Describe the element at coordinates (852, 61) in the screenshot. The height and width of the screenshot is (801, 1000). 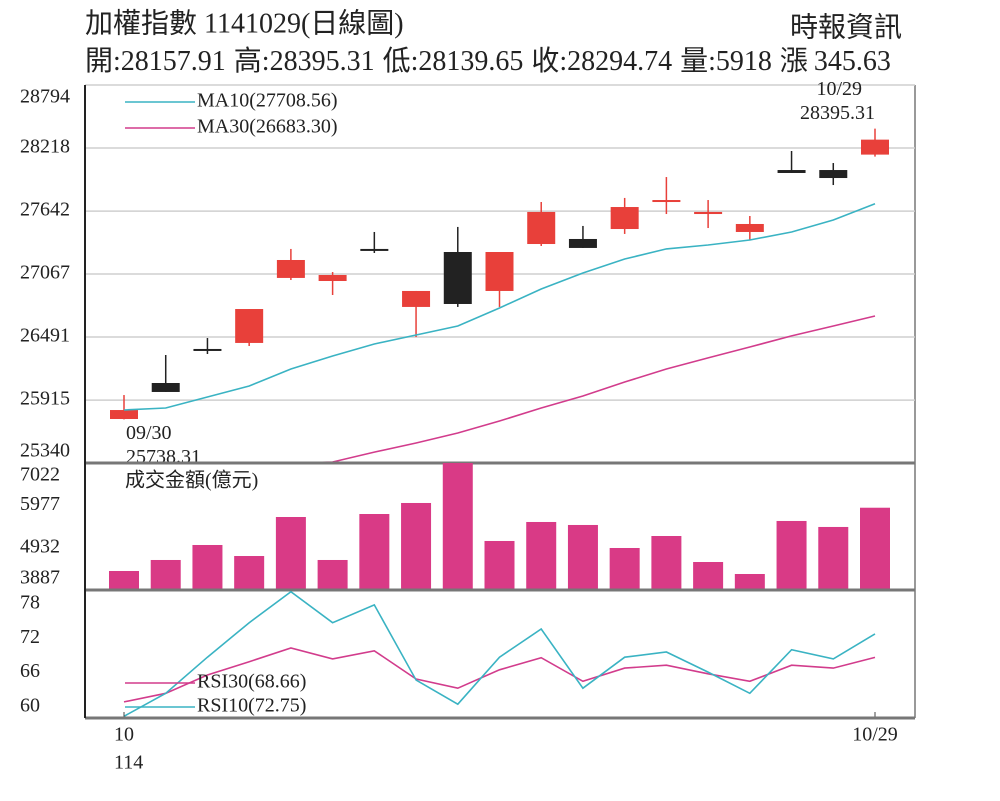
I see `stat-value: 345.63` at that location.